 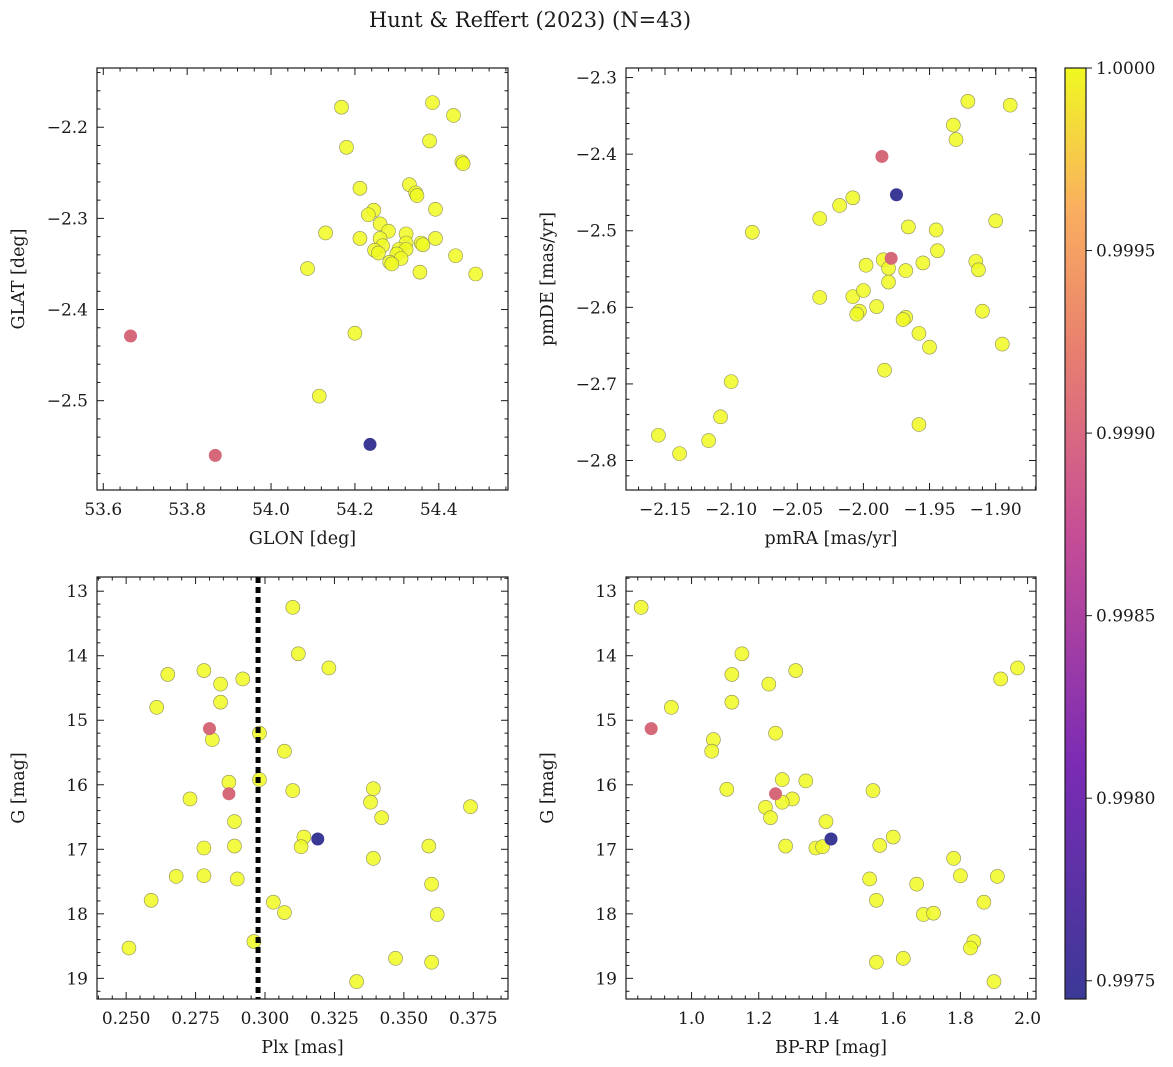 I want to click on y-tick-label: −2.2, so click(x=67, y=128).